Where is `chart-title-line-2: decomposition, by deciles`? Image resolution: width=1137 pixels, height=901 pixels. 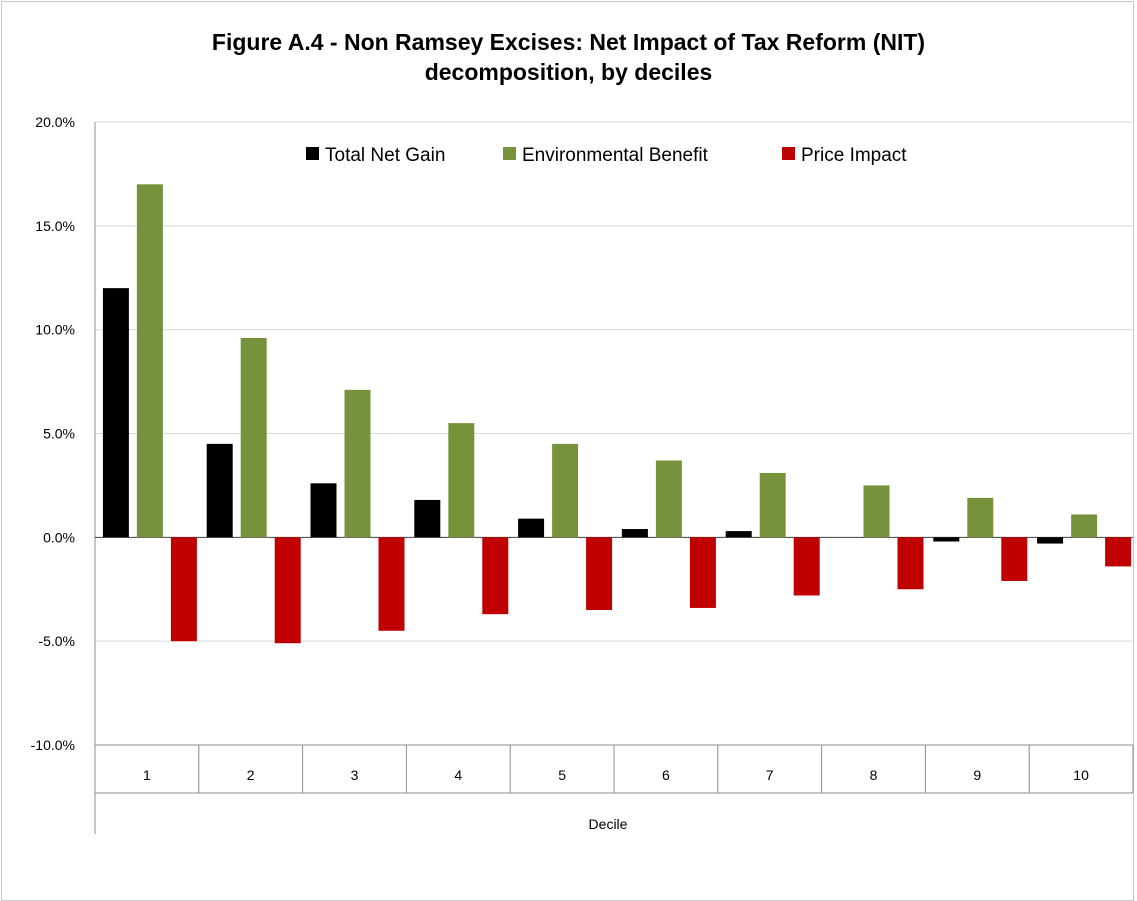 chart-title-line-2: decomposition, by deciles is located at coordinates (568, 72).